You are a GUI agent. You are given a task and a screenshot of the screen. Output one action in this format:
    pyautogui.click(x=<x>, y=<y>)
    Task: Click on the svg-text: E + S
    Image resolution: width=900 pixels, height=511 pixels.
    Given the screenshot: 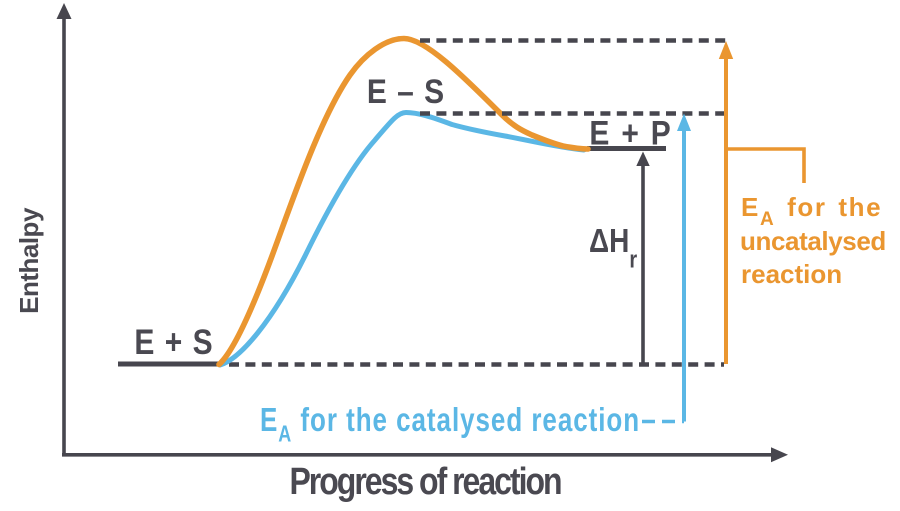 What is the action you would take?
    pyautogui.click(x=173, y=342)
    